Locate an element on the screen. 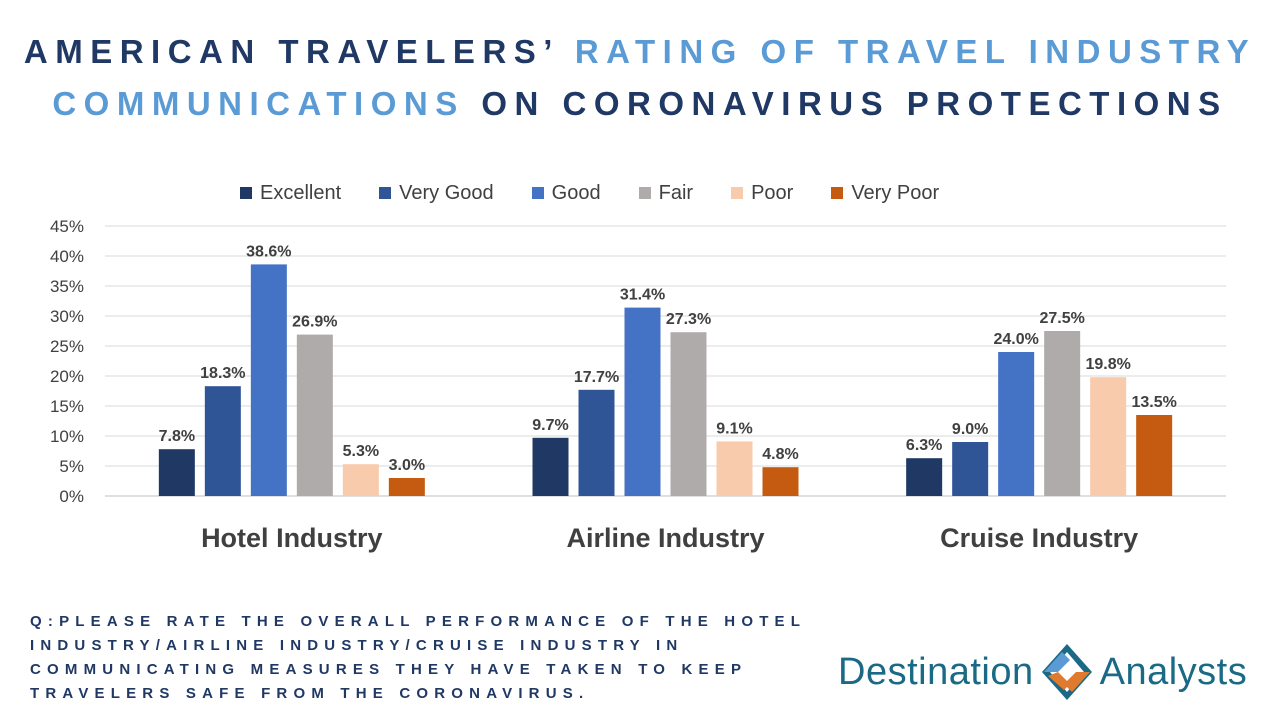  y-tick-label: 10% is located at coordinates (67, 436).